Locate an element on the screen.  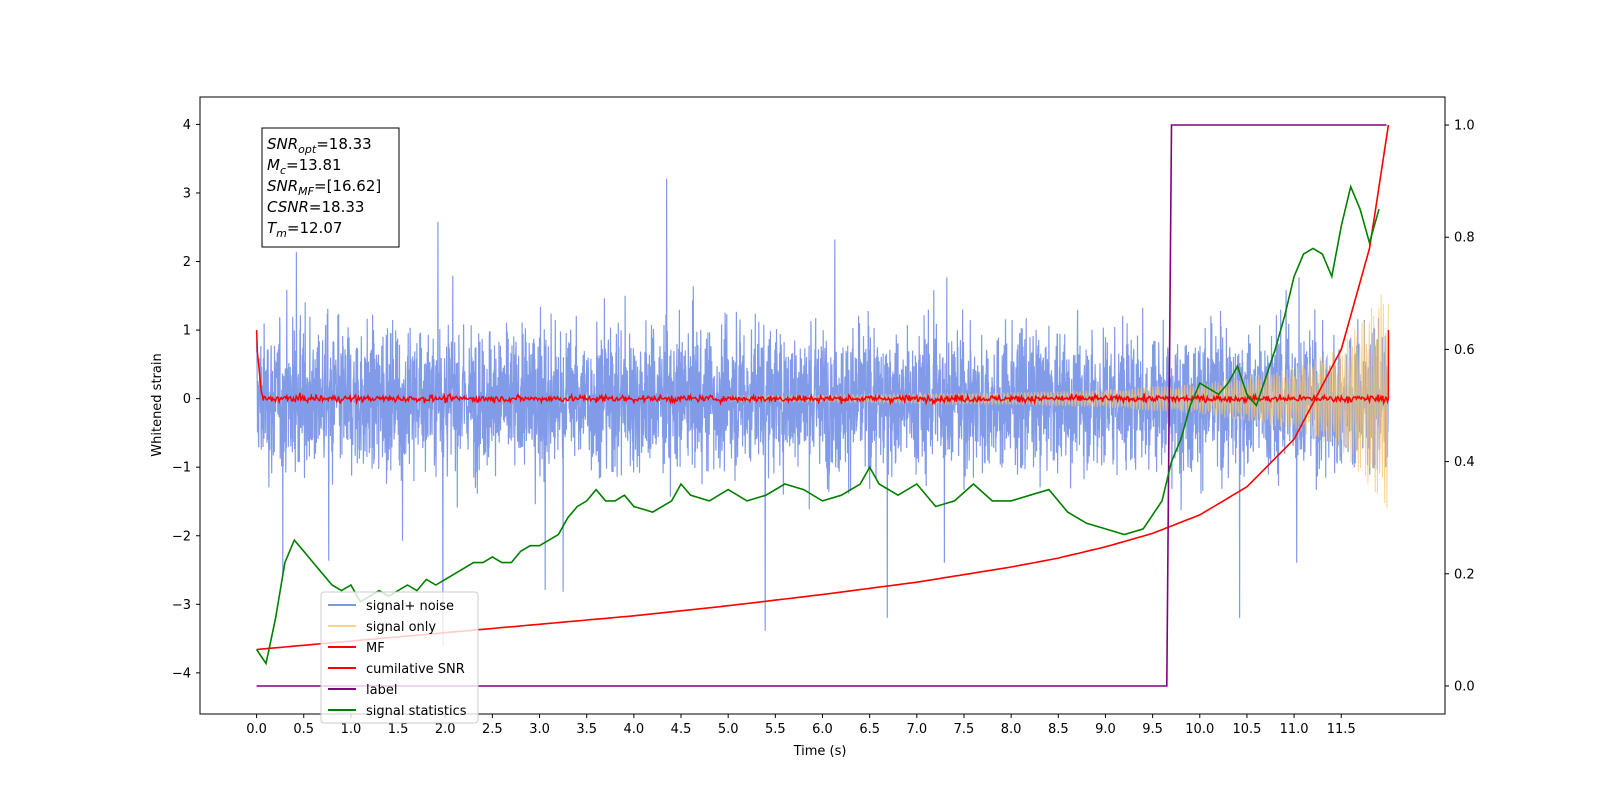
series-mf is located at coordinates (822, 368).